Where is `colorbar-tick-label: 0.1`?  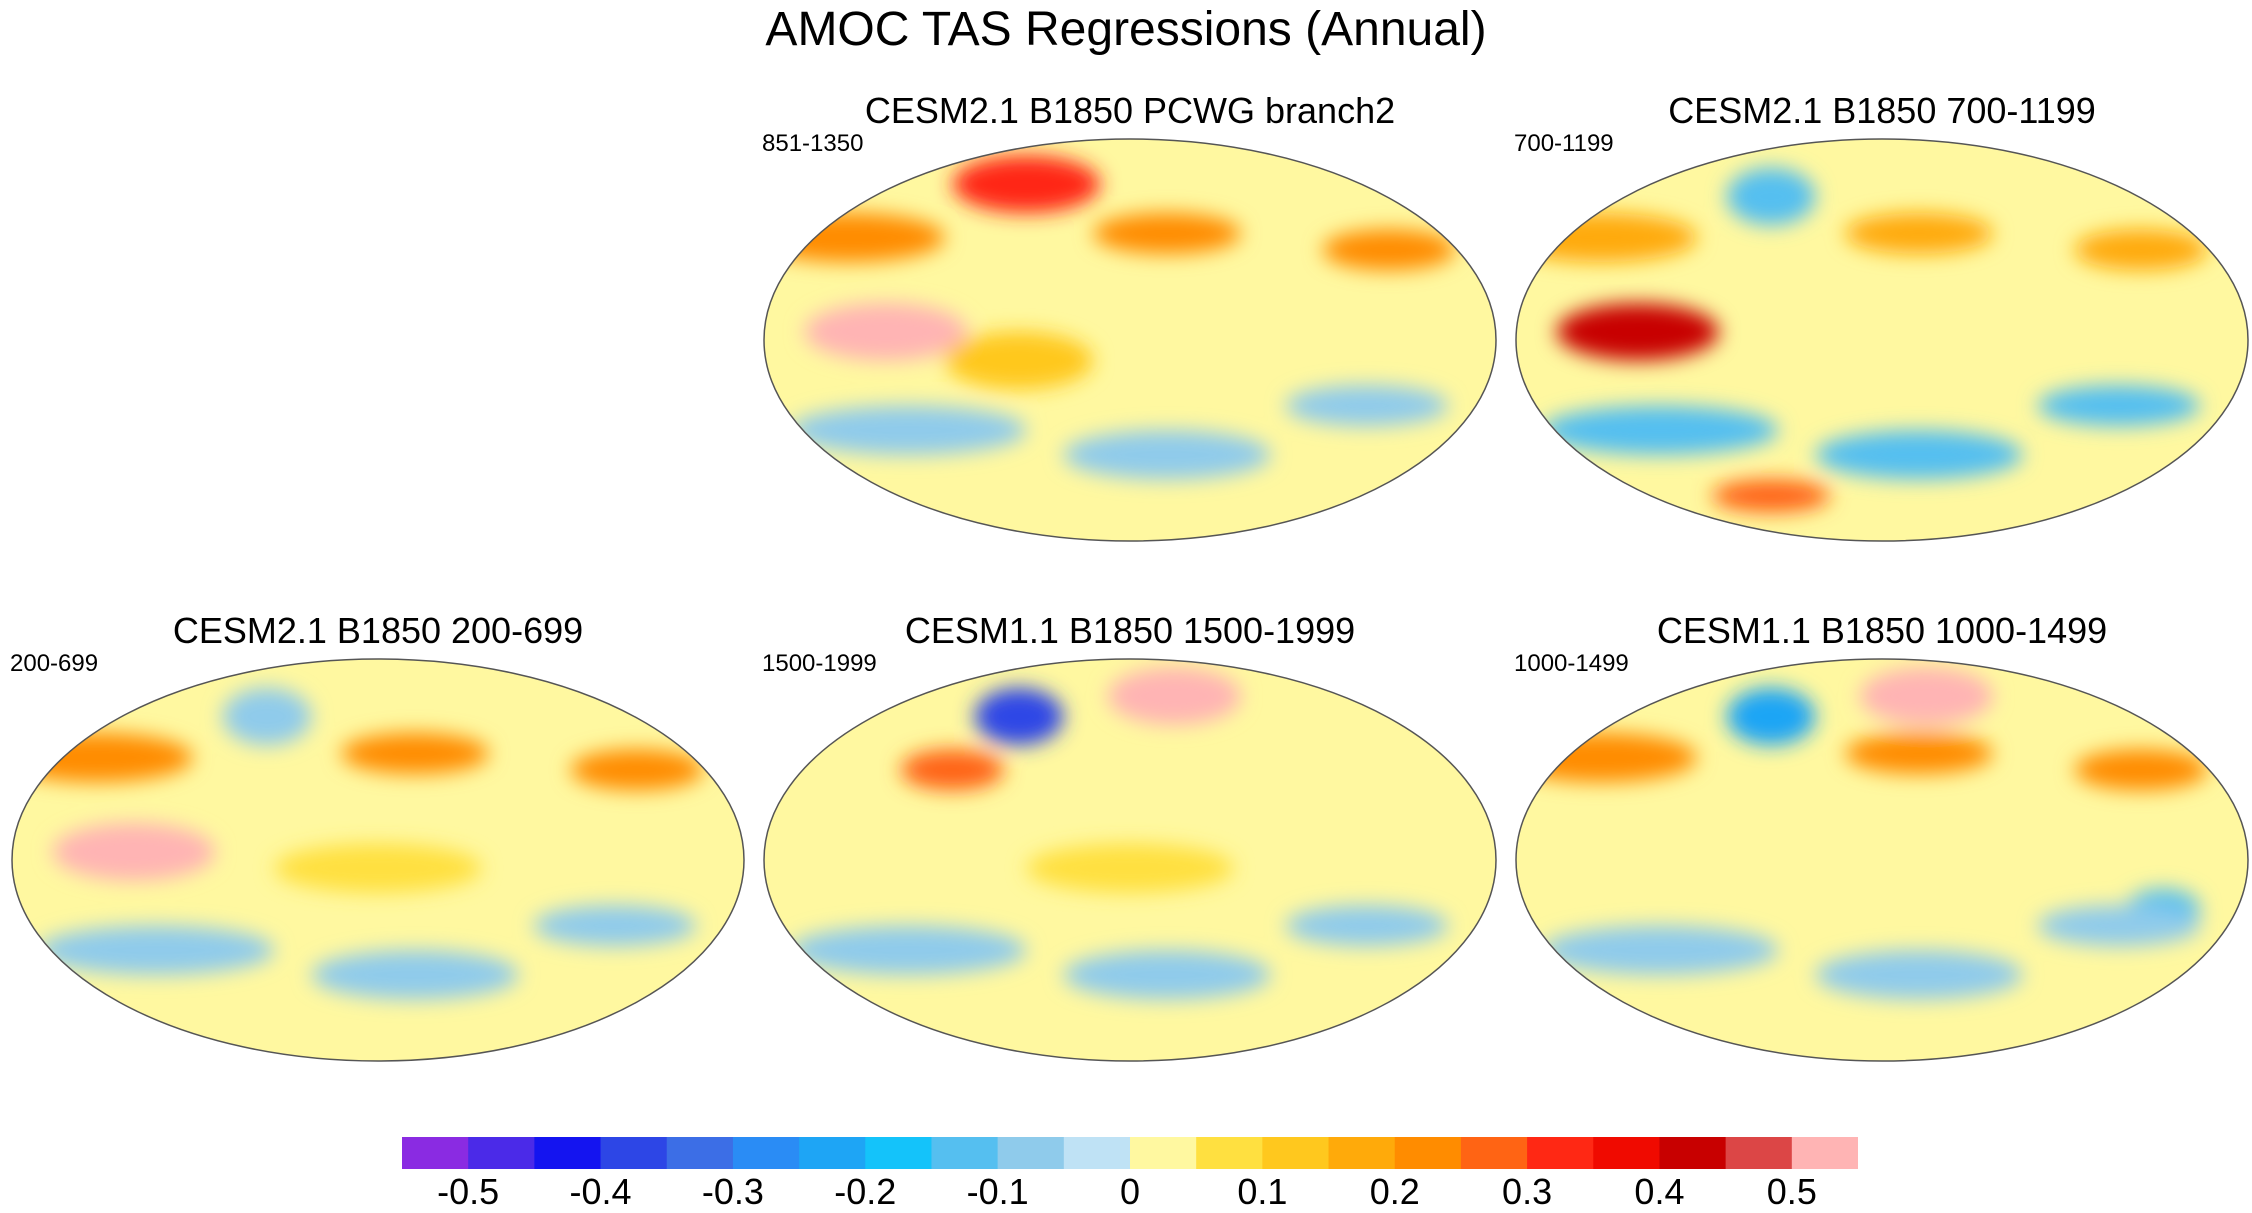
colorbar-tick-label: 0.1 is located at coordinates (1262, 1191).